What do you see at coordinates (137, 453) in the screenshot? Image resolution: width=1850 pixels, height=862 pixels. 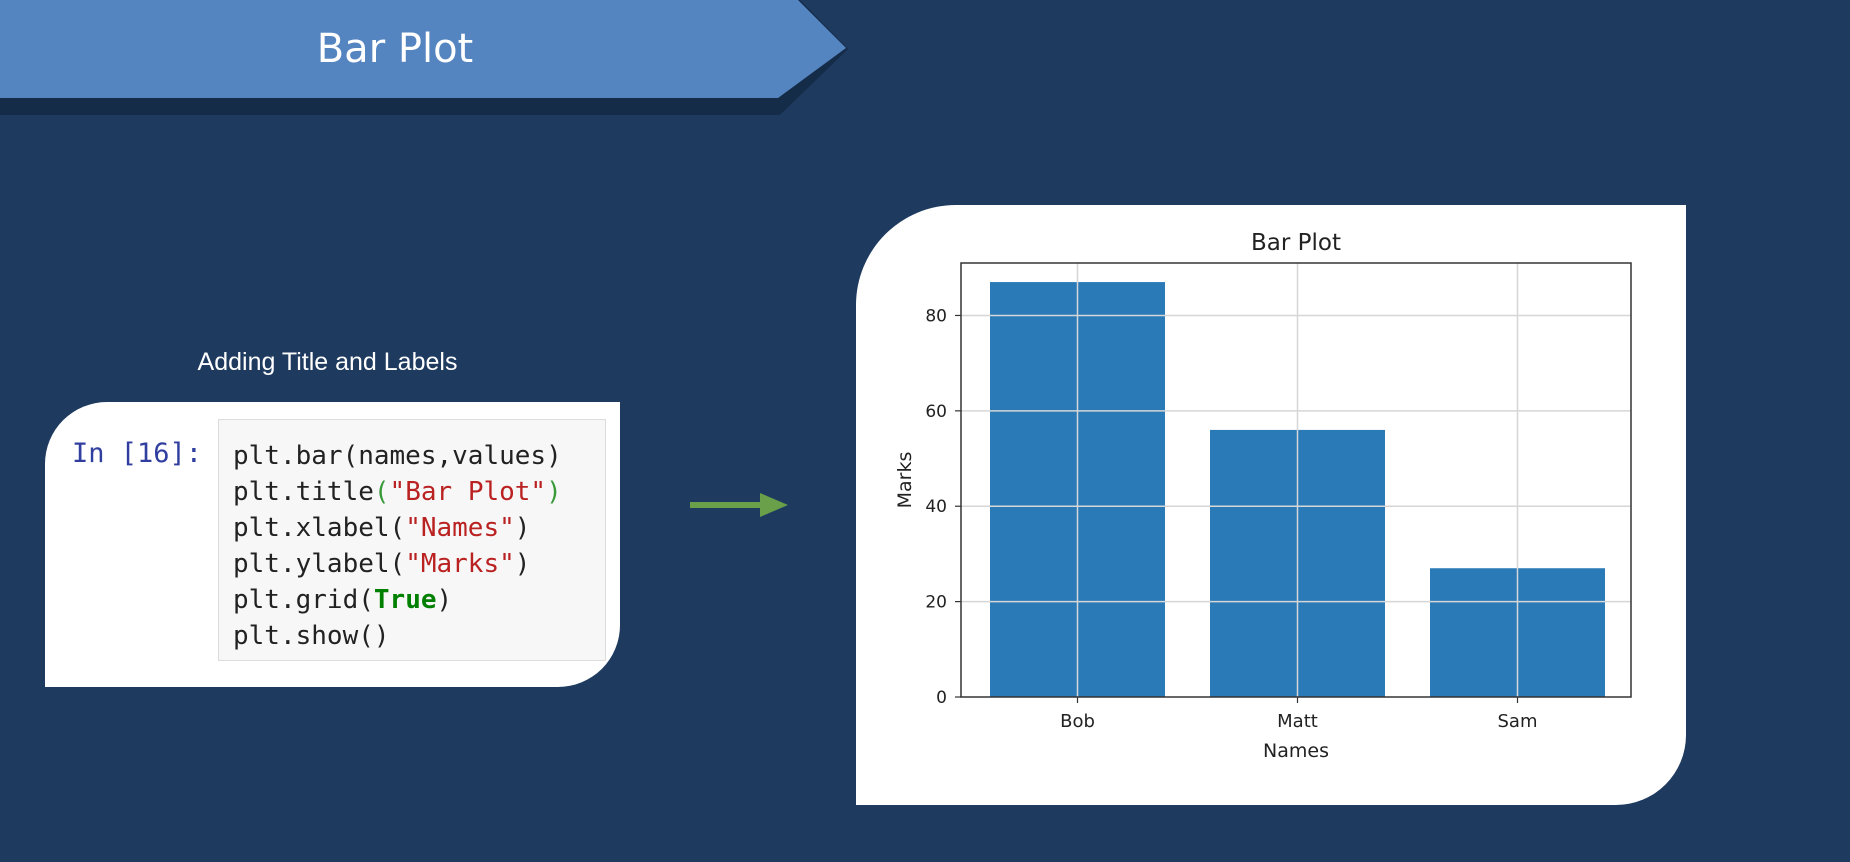 I see `cell-prompt: In [16]:` at bounding box center [137, 453].